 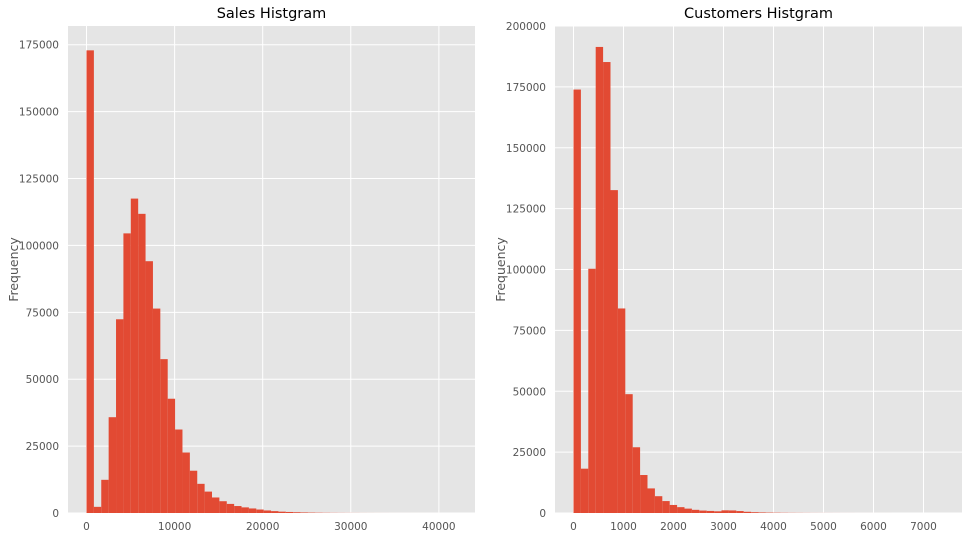 What do you see at coordinates (529, 331) in the screenshot?
I see `chart-2-y-tick-label: 75000` at bounding box center [529, 331].